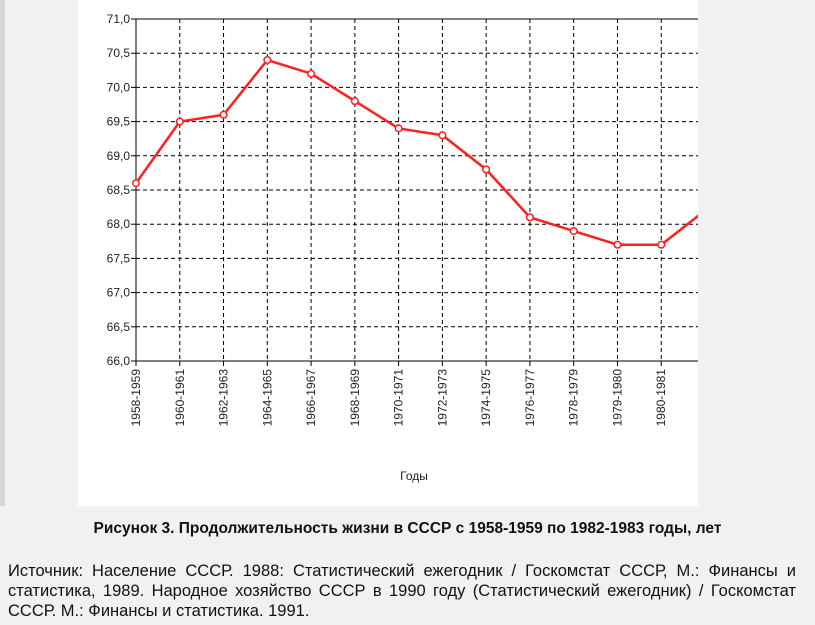 The height and width of the screenshot is (625, 815). I want to click on y-tick-label: 68,5, so click(119, 190).